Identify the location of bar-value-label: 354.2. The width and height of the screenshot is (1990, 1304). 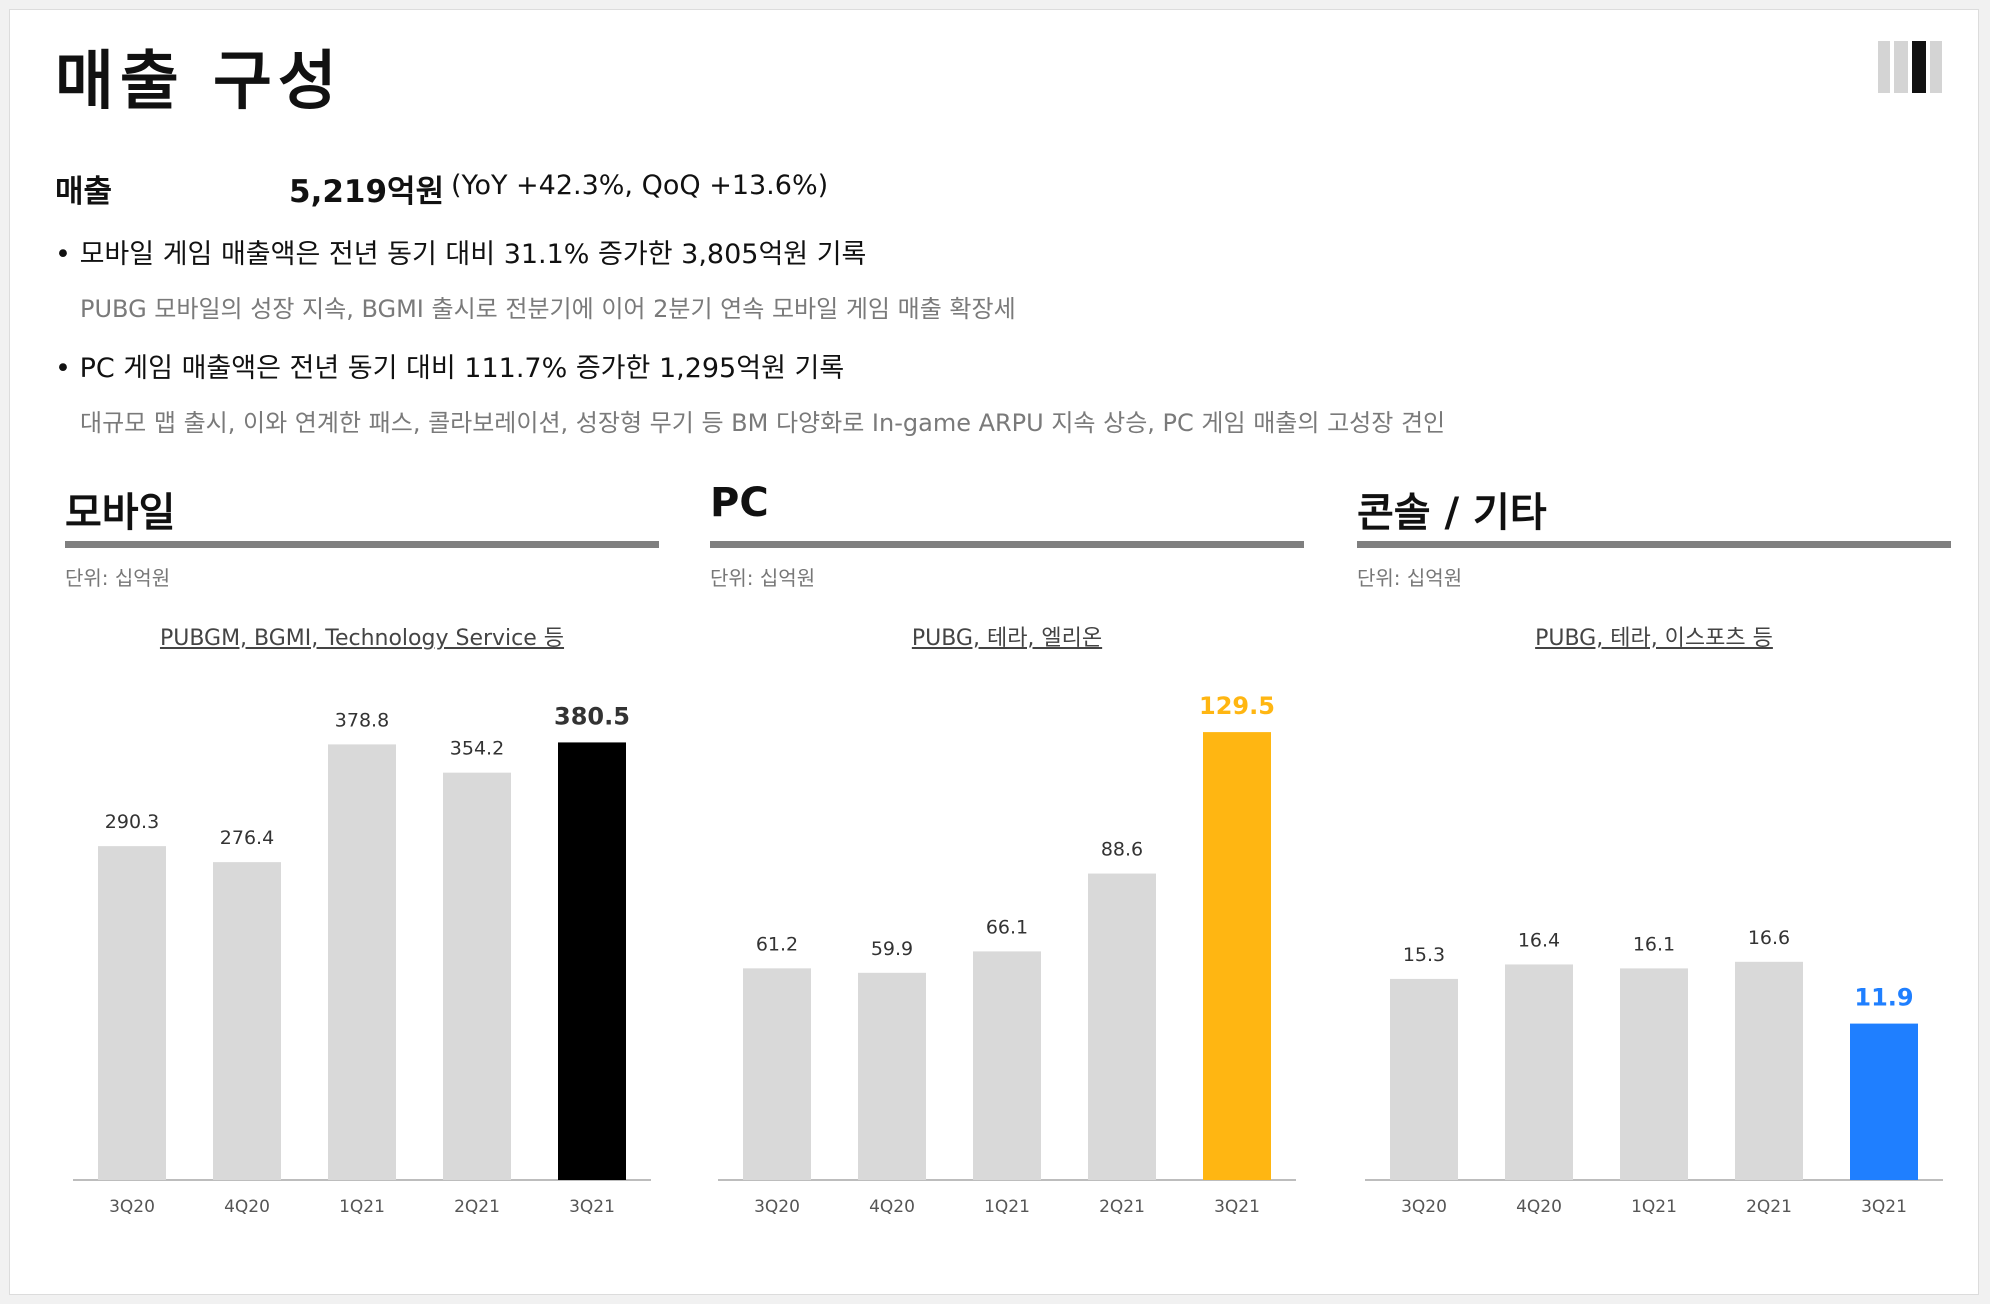
(477, 749).